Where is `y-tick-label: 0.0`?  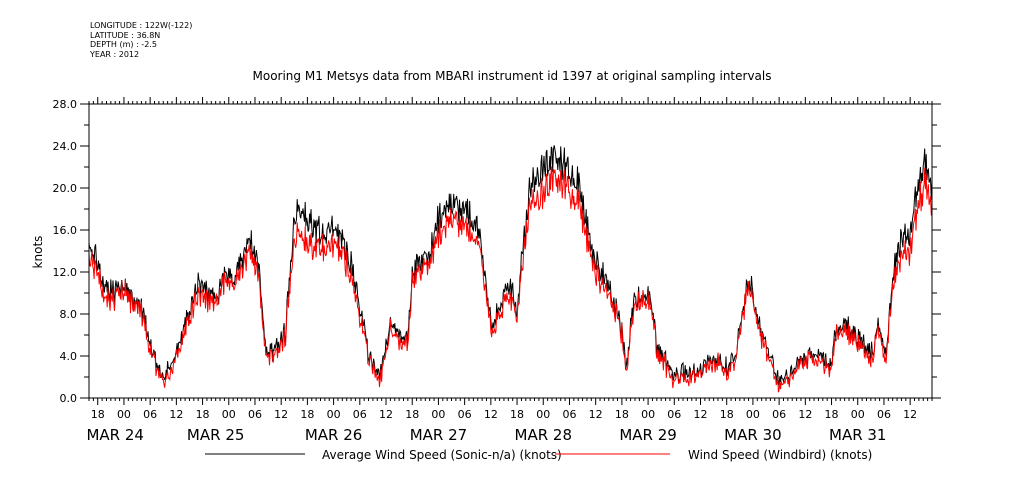
y-tick-label: 0.0 is located at coordinates (69, 398).